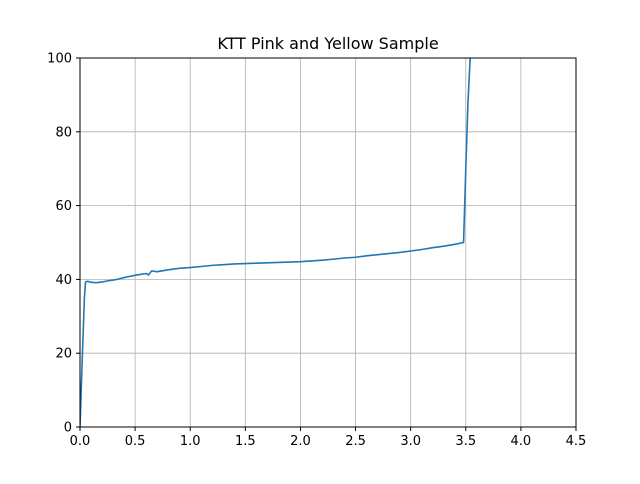  What do you see at coordinates (576, 441) in the screenshot?
I see `x-tick-label: 4.5` at bounding box center [576, 441].